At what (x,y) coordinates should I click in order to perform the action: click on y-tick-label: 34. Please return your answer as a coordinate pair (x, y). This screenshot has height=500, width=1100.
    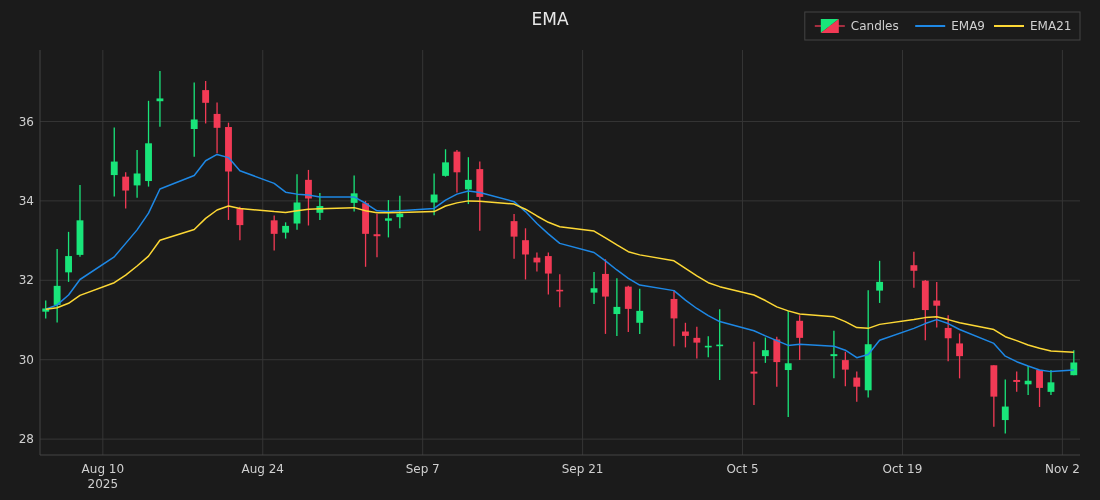
    Looking at the image, I should click on (26, 201).